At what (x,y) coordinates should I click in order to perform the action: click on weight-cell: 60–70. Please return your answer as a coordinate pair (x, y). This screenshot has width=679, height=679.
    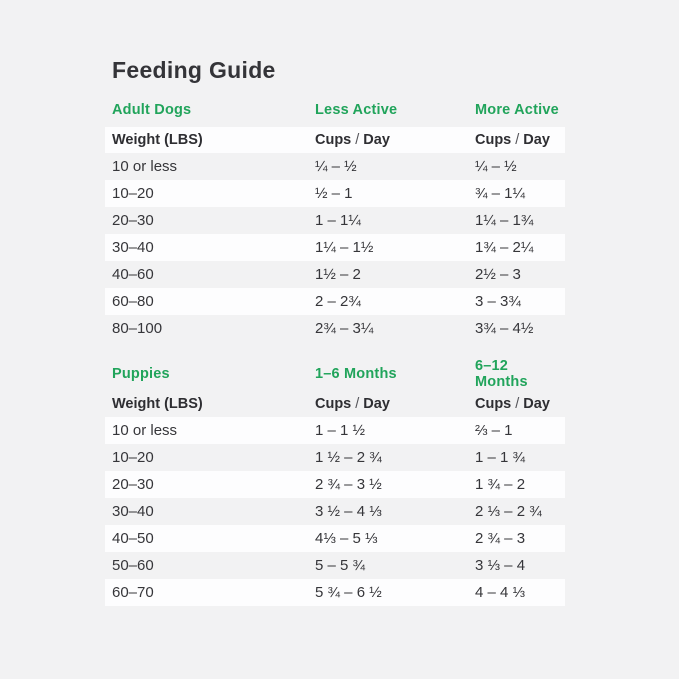
    Looking at the image, I should click on (133, 592).